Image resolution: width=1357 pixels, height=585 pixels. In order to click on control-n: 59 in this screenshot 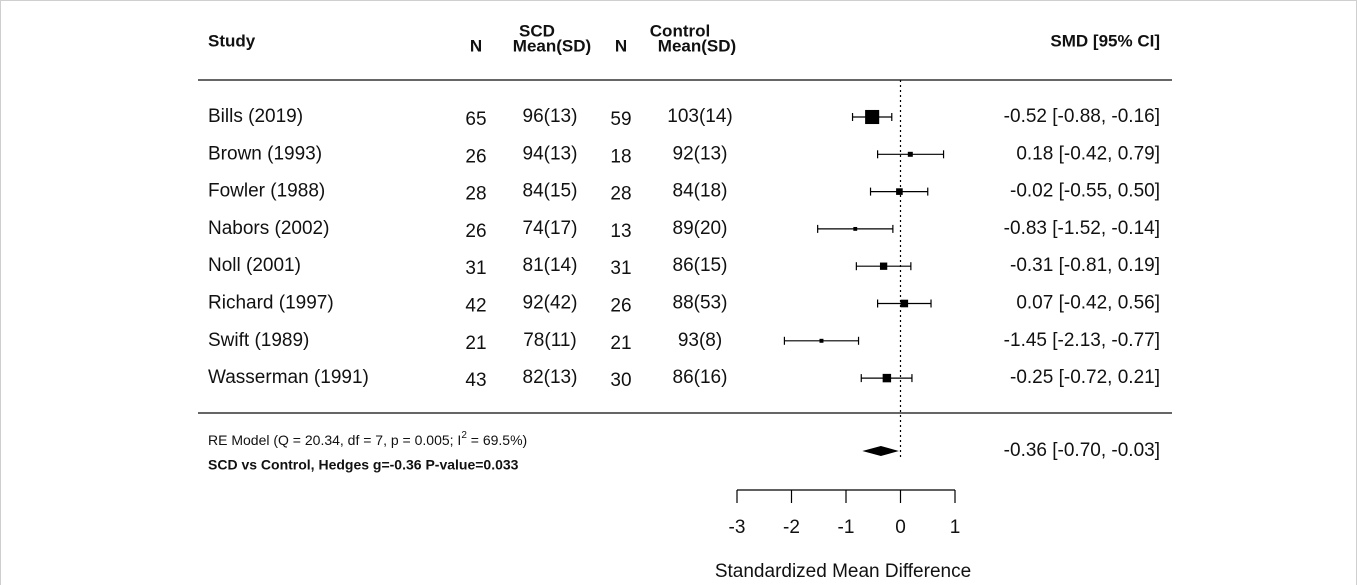, I will do `click(620, 119)`.